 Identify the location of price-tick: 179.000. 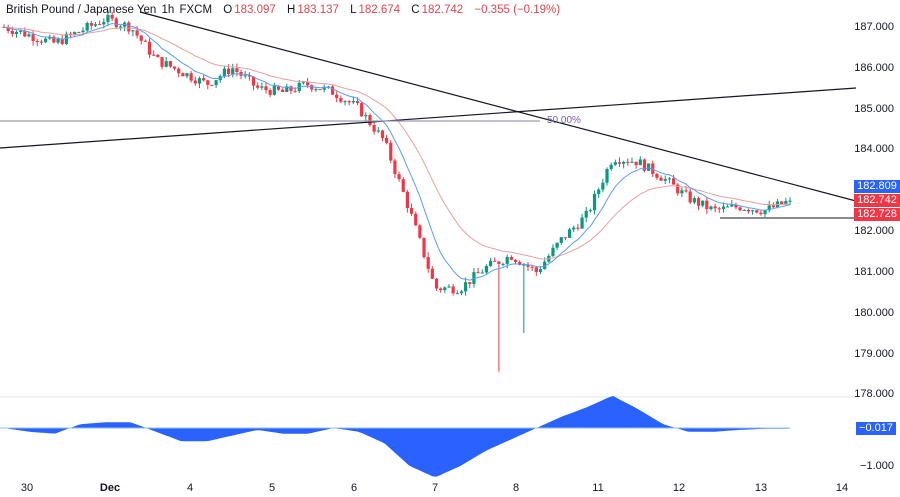
(874, 354).